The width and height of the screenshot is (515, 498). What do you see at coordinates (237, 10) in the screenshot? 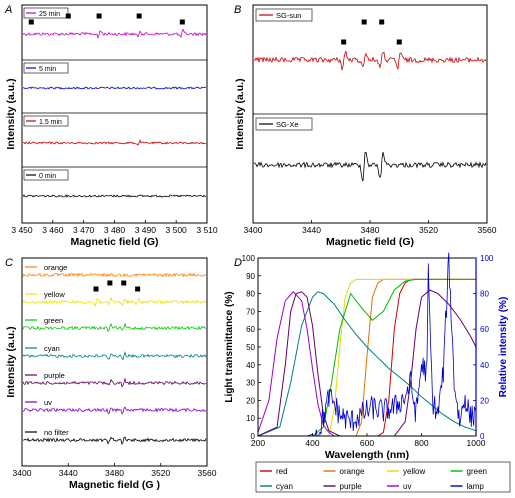
I see `panel-label: B` at bounding box center [237, 10].